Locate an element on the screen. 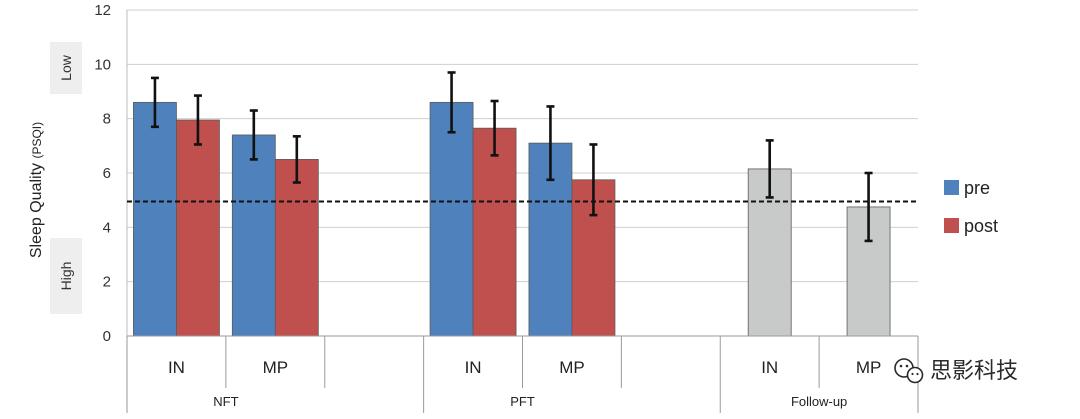 Image resolution: width=1080 pixels, height=419 pixels. y-axis-unit: (PSQI) is located at coordinates (37, 140).